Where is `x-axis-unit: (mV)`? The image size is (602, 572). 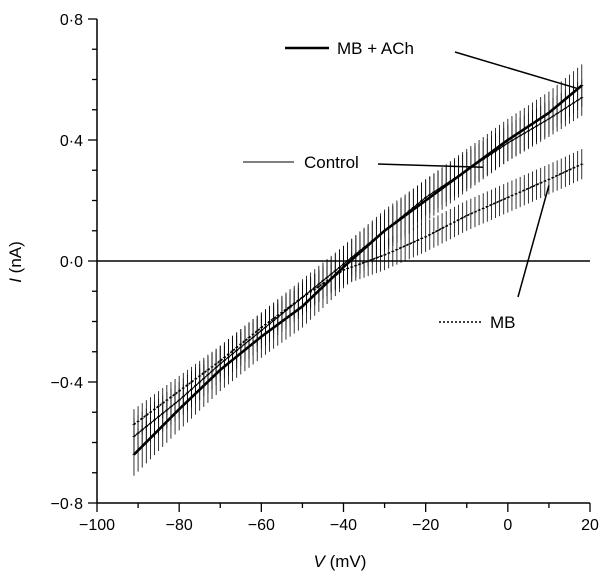 x-axis-unit: (mV) is located at coordinates (346, 561).